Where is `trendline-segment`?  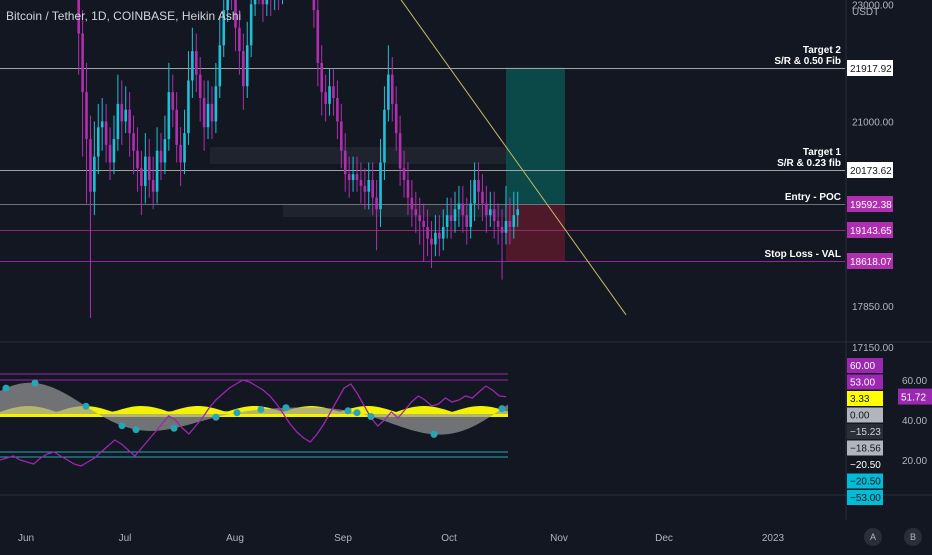
trendline-segment is located at coordinates (513, 158).